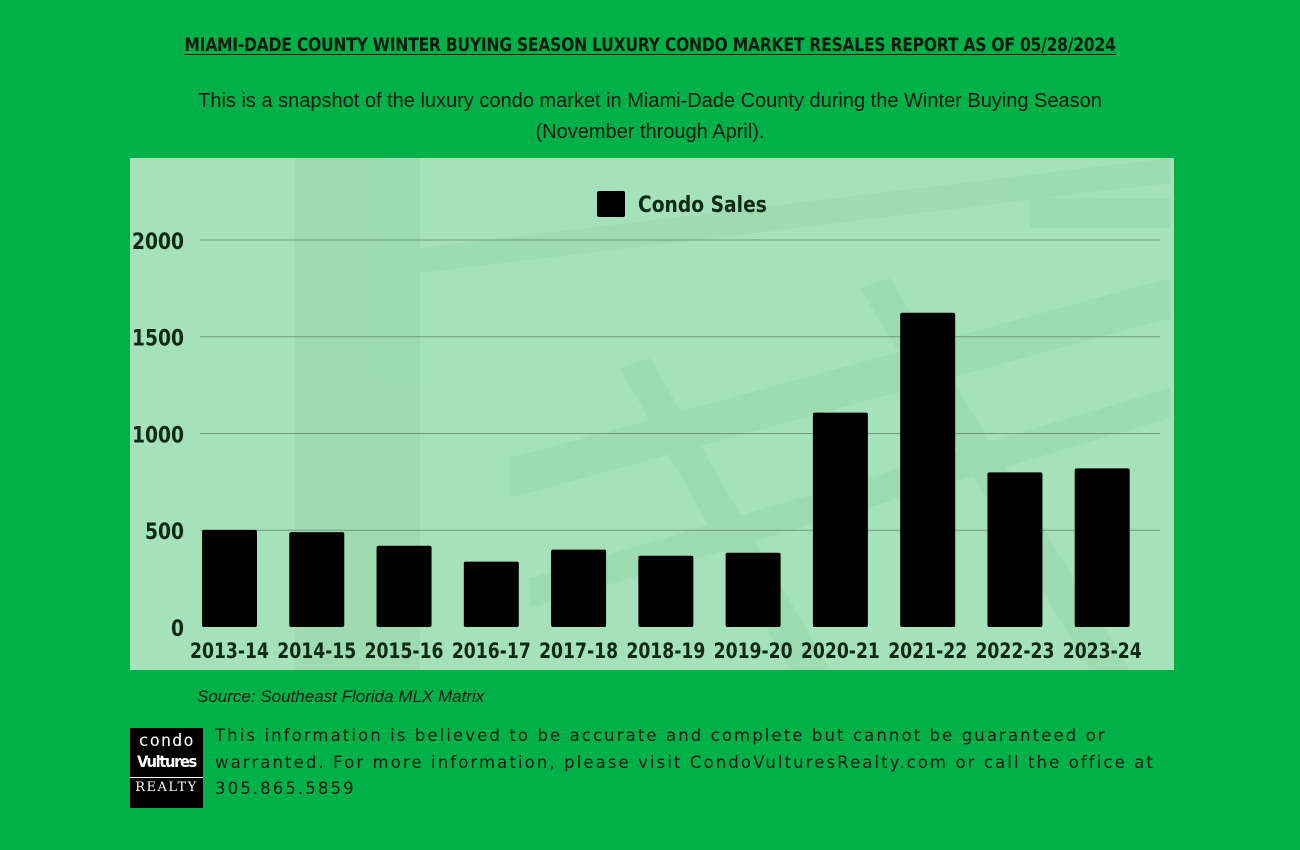 This screenshot has width=1300, height=850. Describe the element at coordinates (158, 338) in the screenshot. I see `y-tick-label: 1500` at that location.